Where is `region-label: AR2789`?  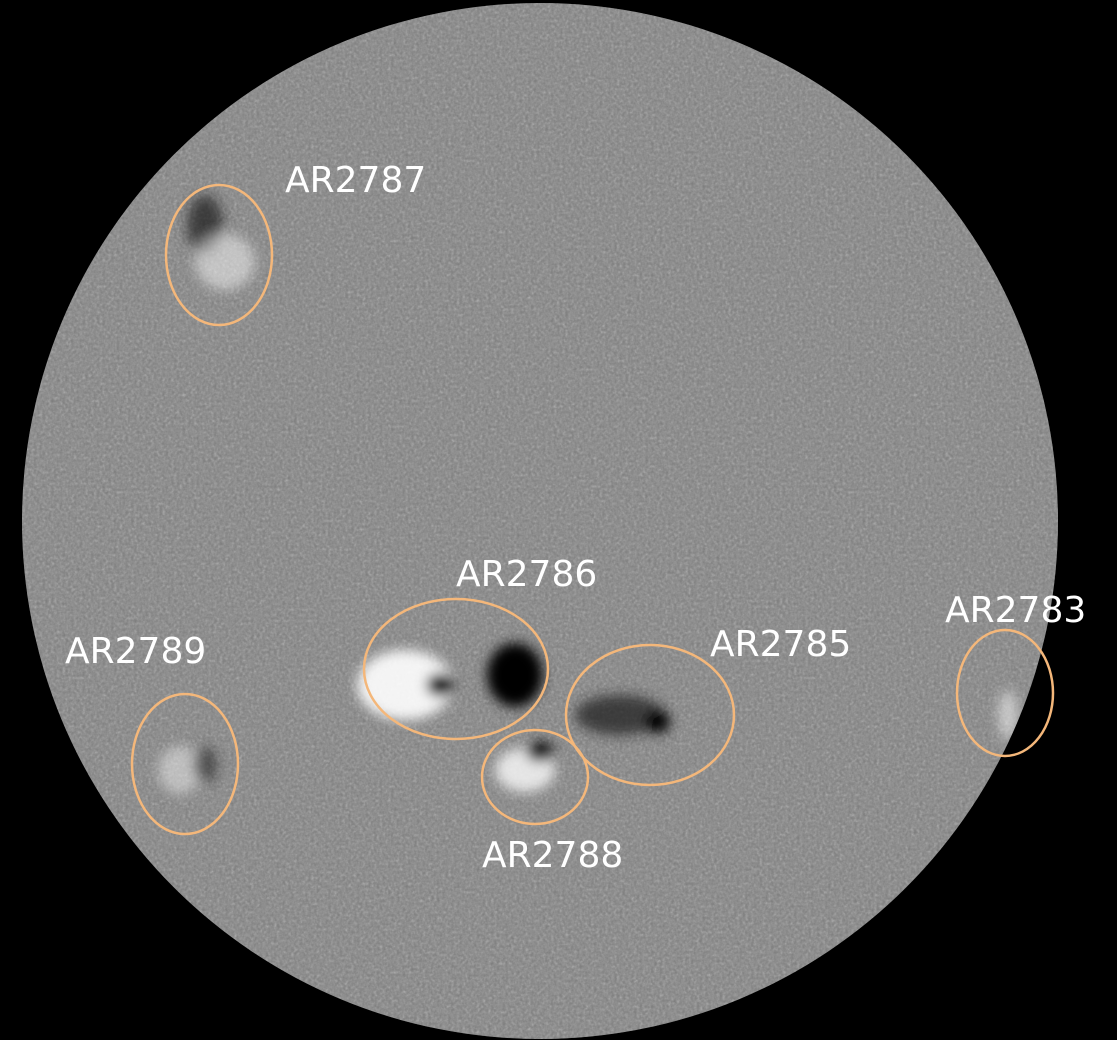
region-label: AR2789 is located at coordinates (135, 651).